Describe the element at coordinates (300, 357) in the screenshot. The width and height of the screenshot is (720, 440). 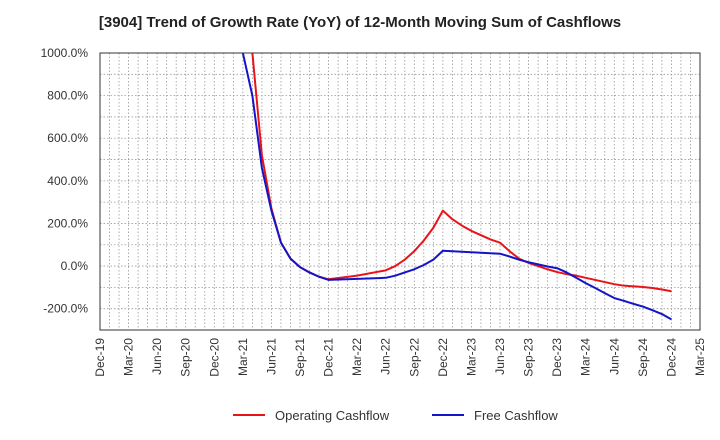
I see `x-tick-label: Sep-21` at that location.